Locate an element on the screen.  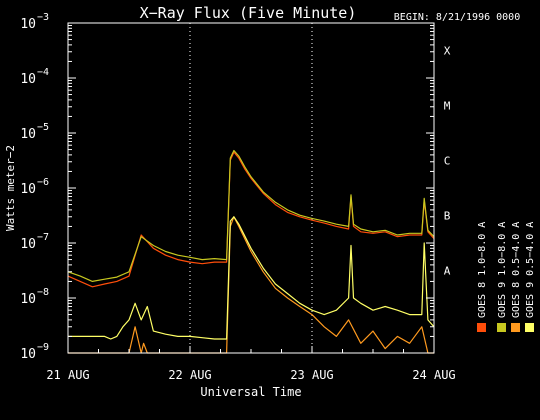
legend-label: GOES 9 0.5−4.0 A is located at coordinates (530, 270).